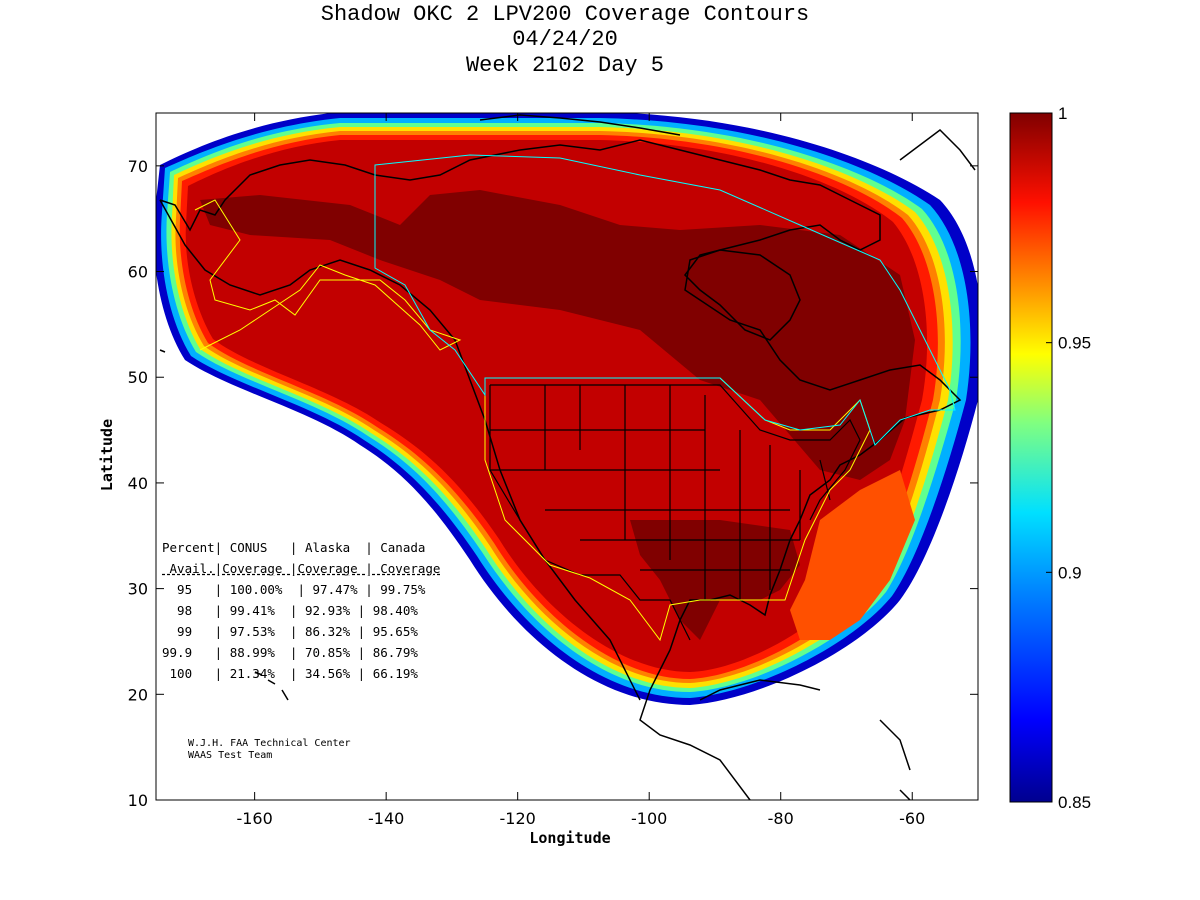 The image size is (1200, 900). I want to click on x-tick-label: -120, so click(518, 818).